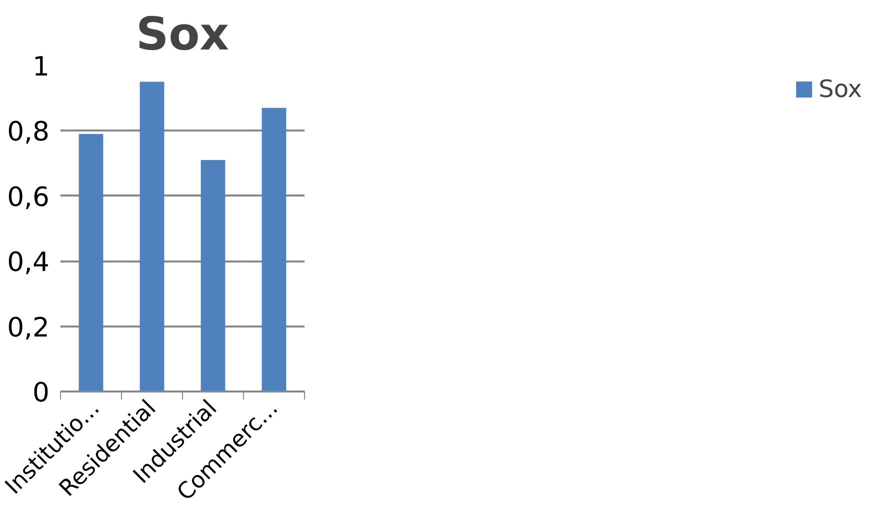  What do you see at coordinates (28, 262) in the screenshot?
I see `y-tick-label: 0,4` at bounding box center [28, 262].